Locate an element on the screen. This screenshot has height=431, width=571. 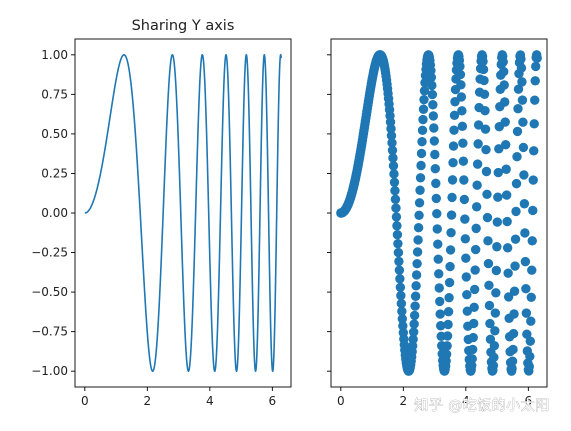
x-tick-label: 6 is located at coordinates (529, 401).